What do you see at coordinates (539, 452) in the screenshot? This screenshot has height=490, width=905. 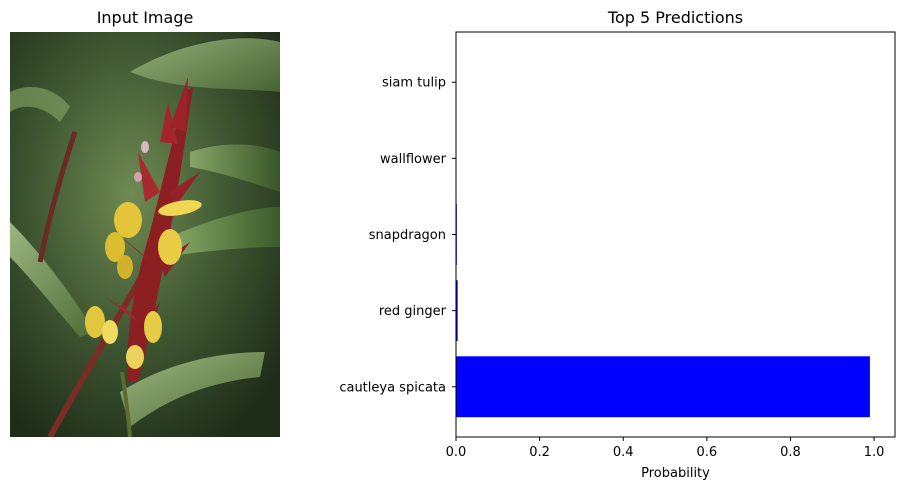 I see `x-tick-label: 0.2` at bounding box center [539, 452].